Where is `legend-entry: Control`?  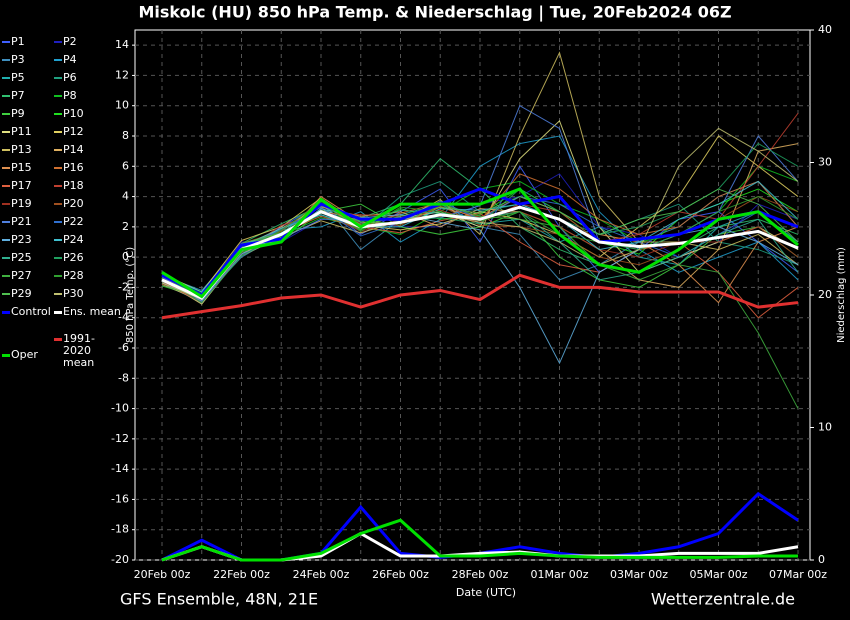 legend-entry: Control is located at coordinates (36, 312).